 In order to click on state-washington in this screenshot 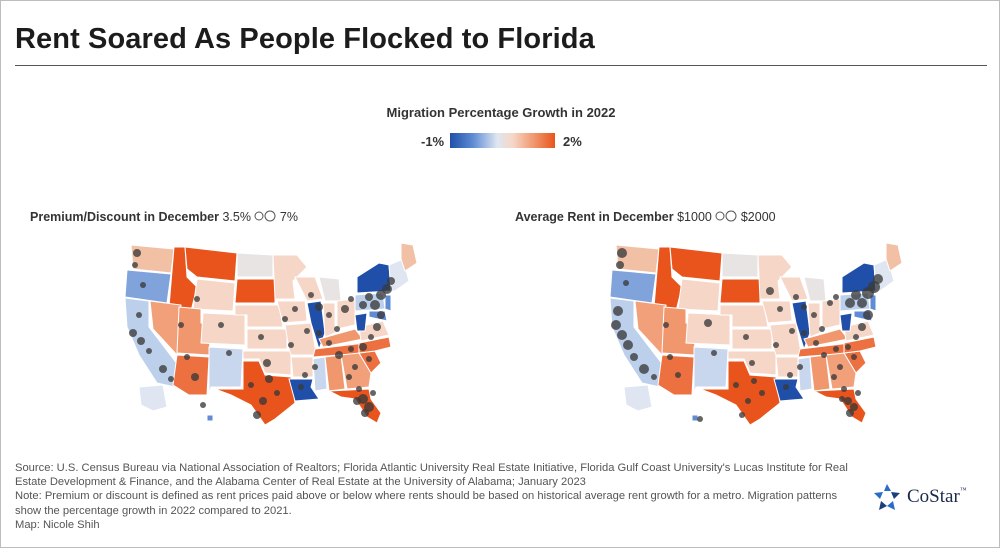, I will do `click(152, 259)`.